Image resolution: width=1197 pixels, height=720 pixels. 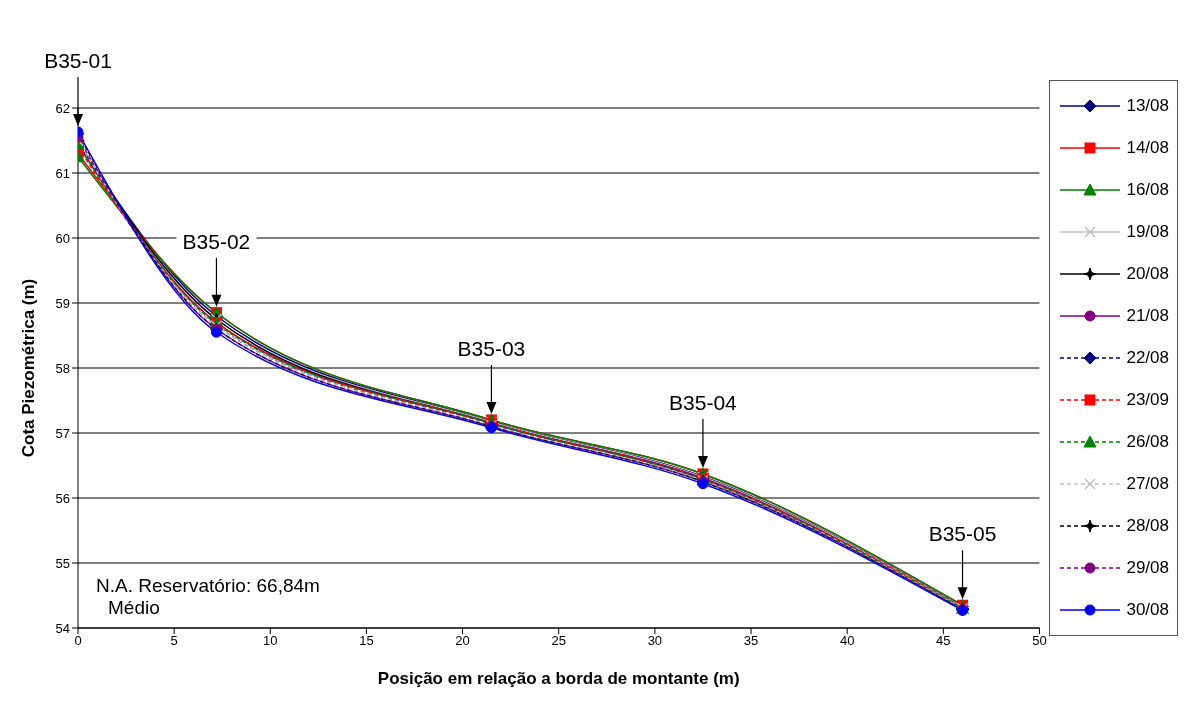 What do you see at coordinates (62, 238) in the screenshot?
I see `y-tick-label: 60` at bounding box center [62, 238].